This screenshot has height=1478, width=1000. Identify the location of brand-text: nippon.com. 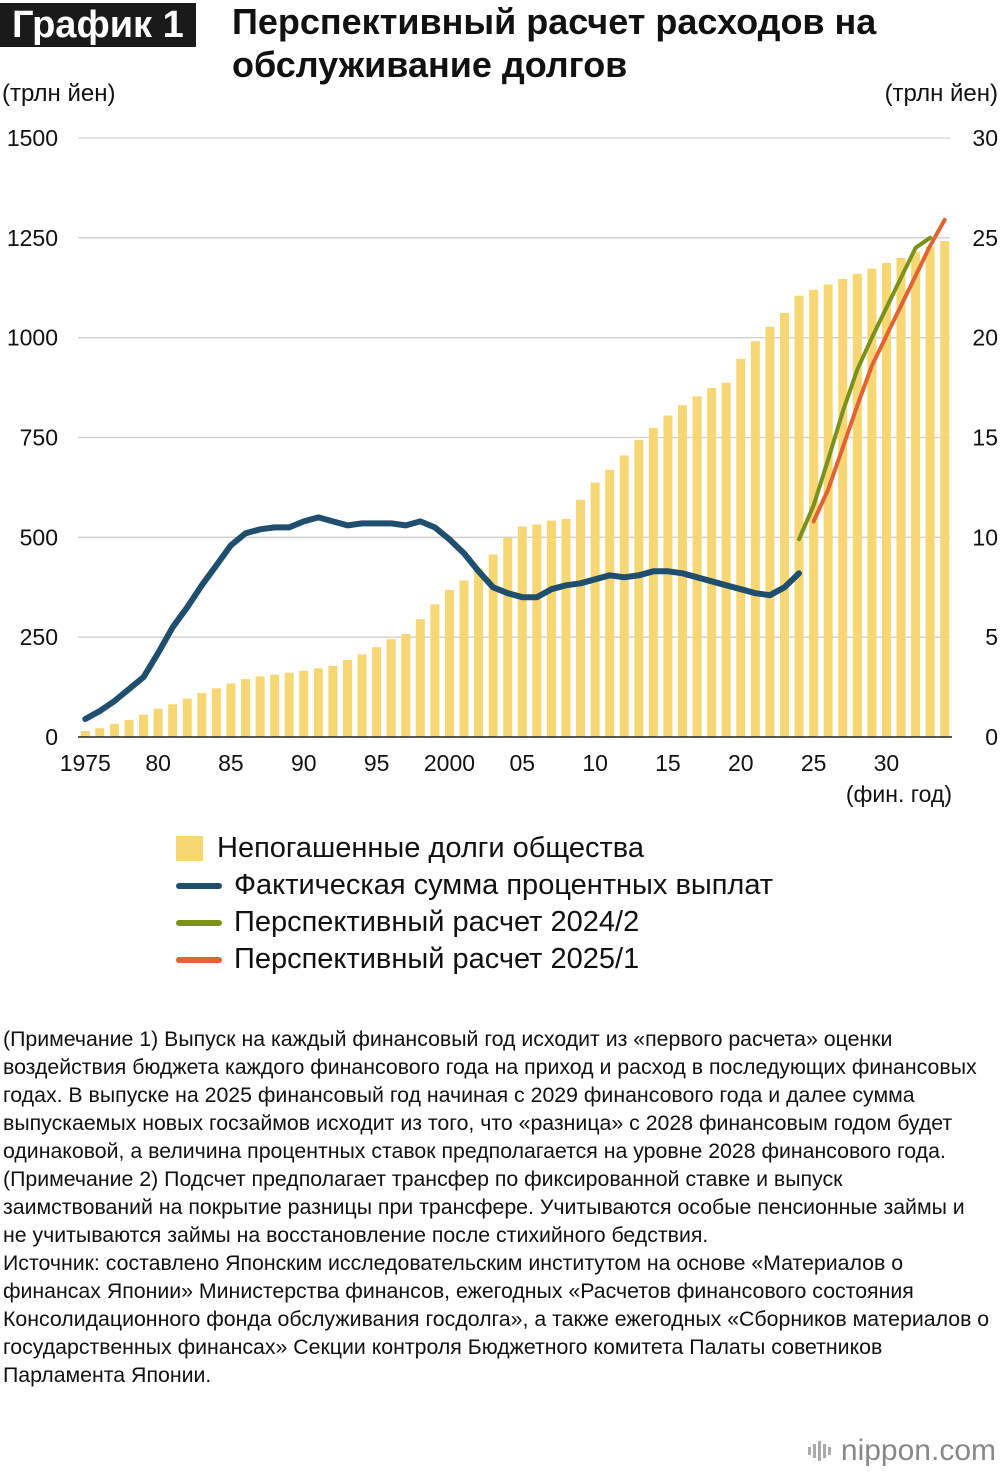
(918, 1450).